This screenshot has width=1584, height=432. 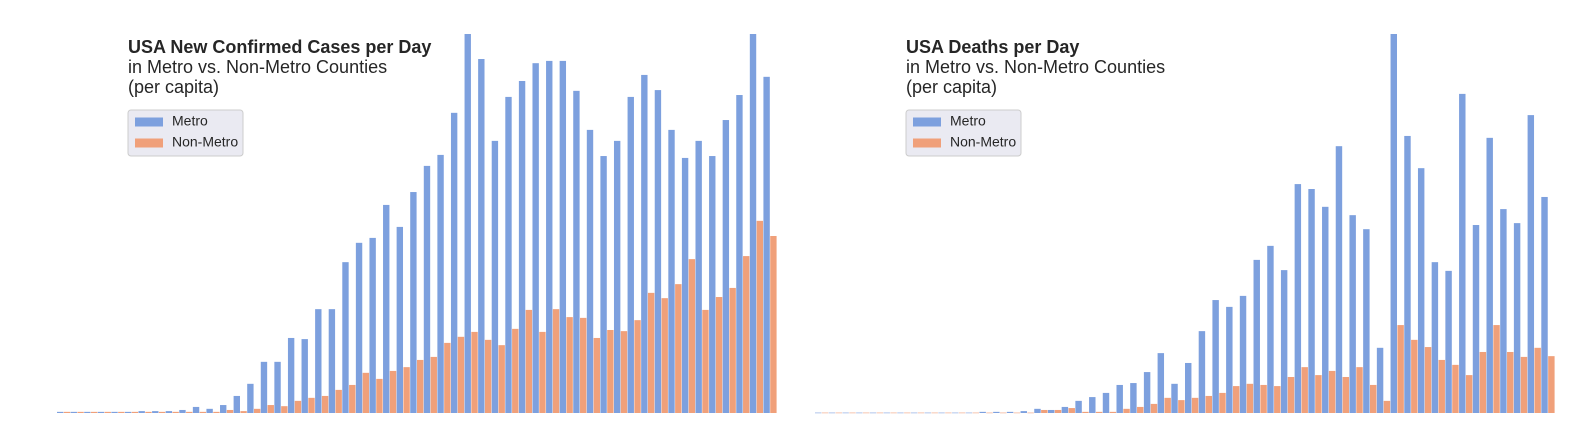 I want to click on chart-title: USA New Confirmed Cases per Day, so click(x=279, y=47).